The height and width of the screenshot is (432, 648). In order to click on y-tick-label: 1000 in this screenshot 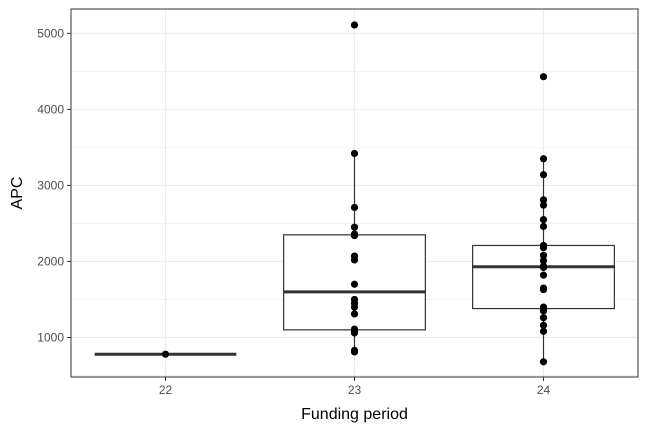, I will do `click(50, 337)`.